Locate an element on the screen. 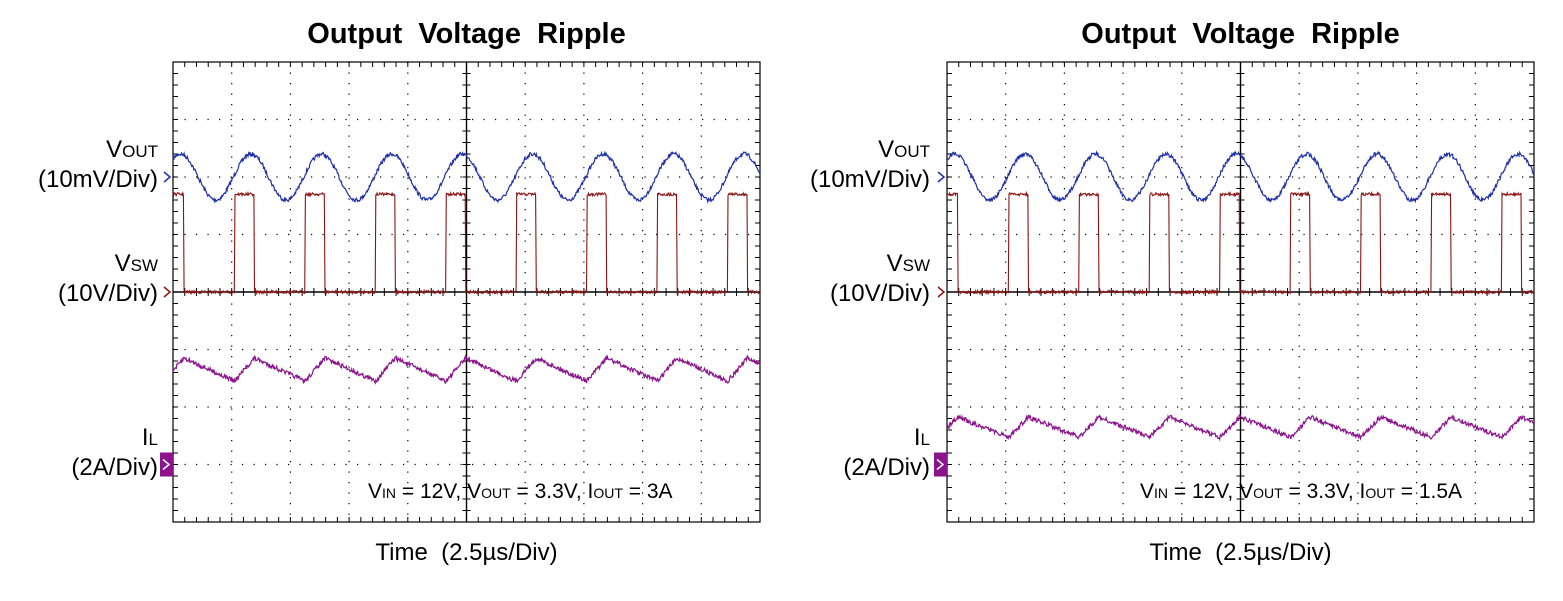 The width and height of the screenshot is (1563, 601). test-conditions: VIN = 12V, VOUT = 3.3V, IOUT = 1.5A is located at coordinates (1301, 491).